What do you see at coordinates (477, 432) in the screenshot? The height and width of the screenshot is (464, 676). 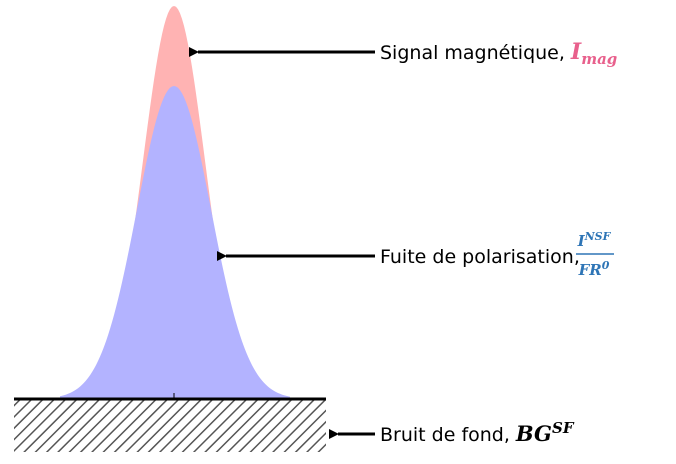 I see `label: Bruit de fond, BGSF` at bounding box center [477, 432].